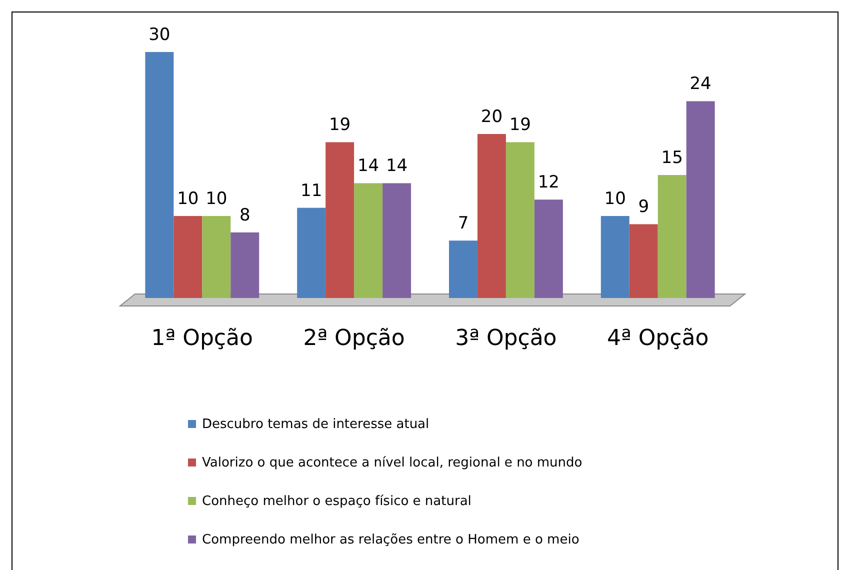  I want to click on data-label: 15, so click(672, 158).